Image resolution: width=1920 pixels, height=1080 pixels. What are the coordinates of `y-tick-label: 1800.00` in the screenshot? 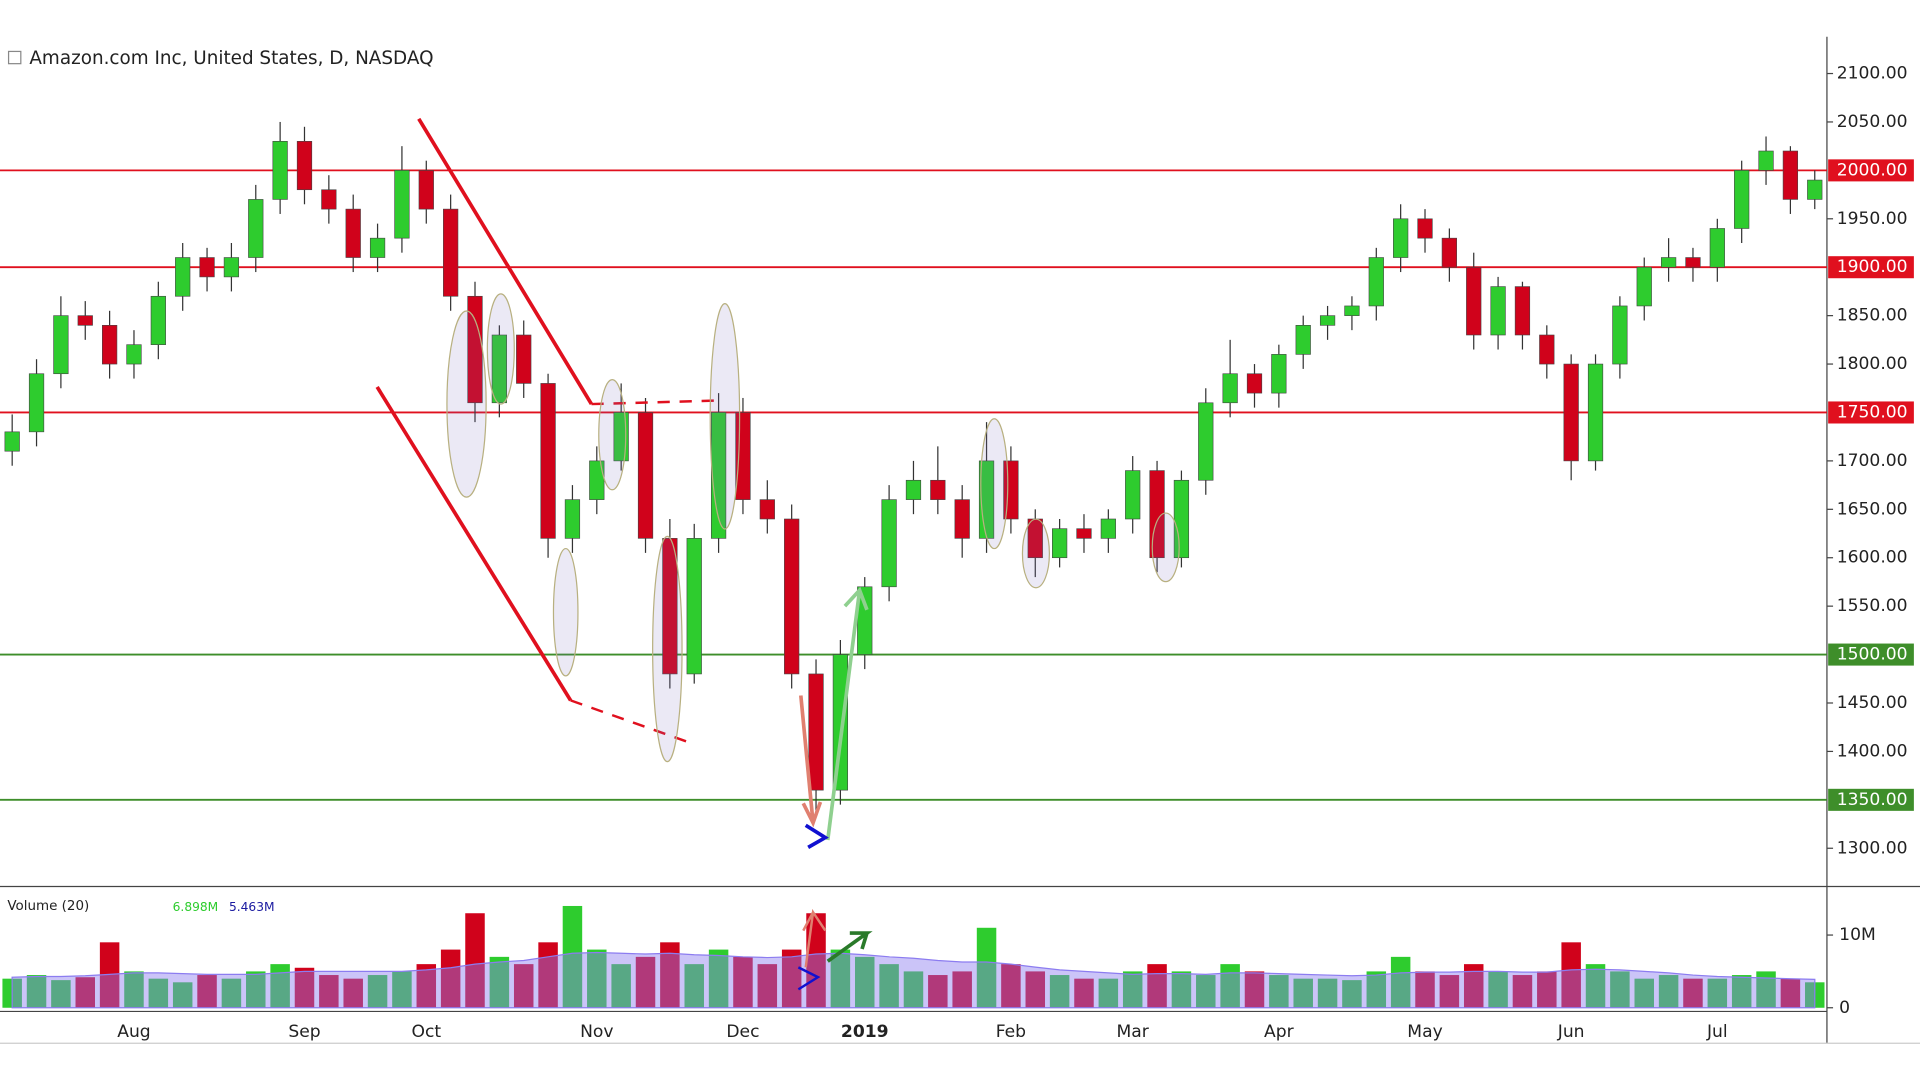 It's located at (1872, 364).